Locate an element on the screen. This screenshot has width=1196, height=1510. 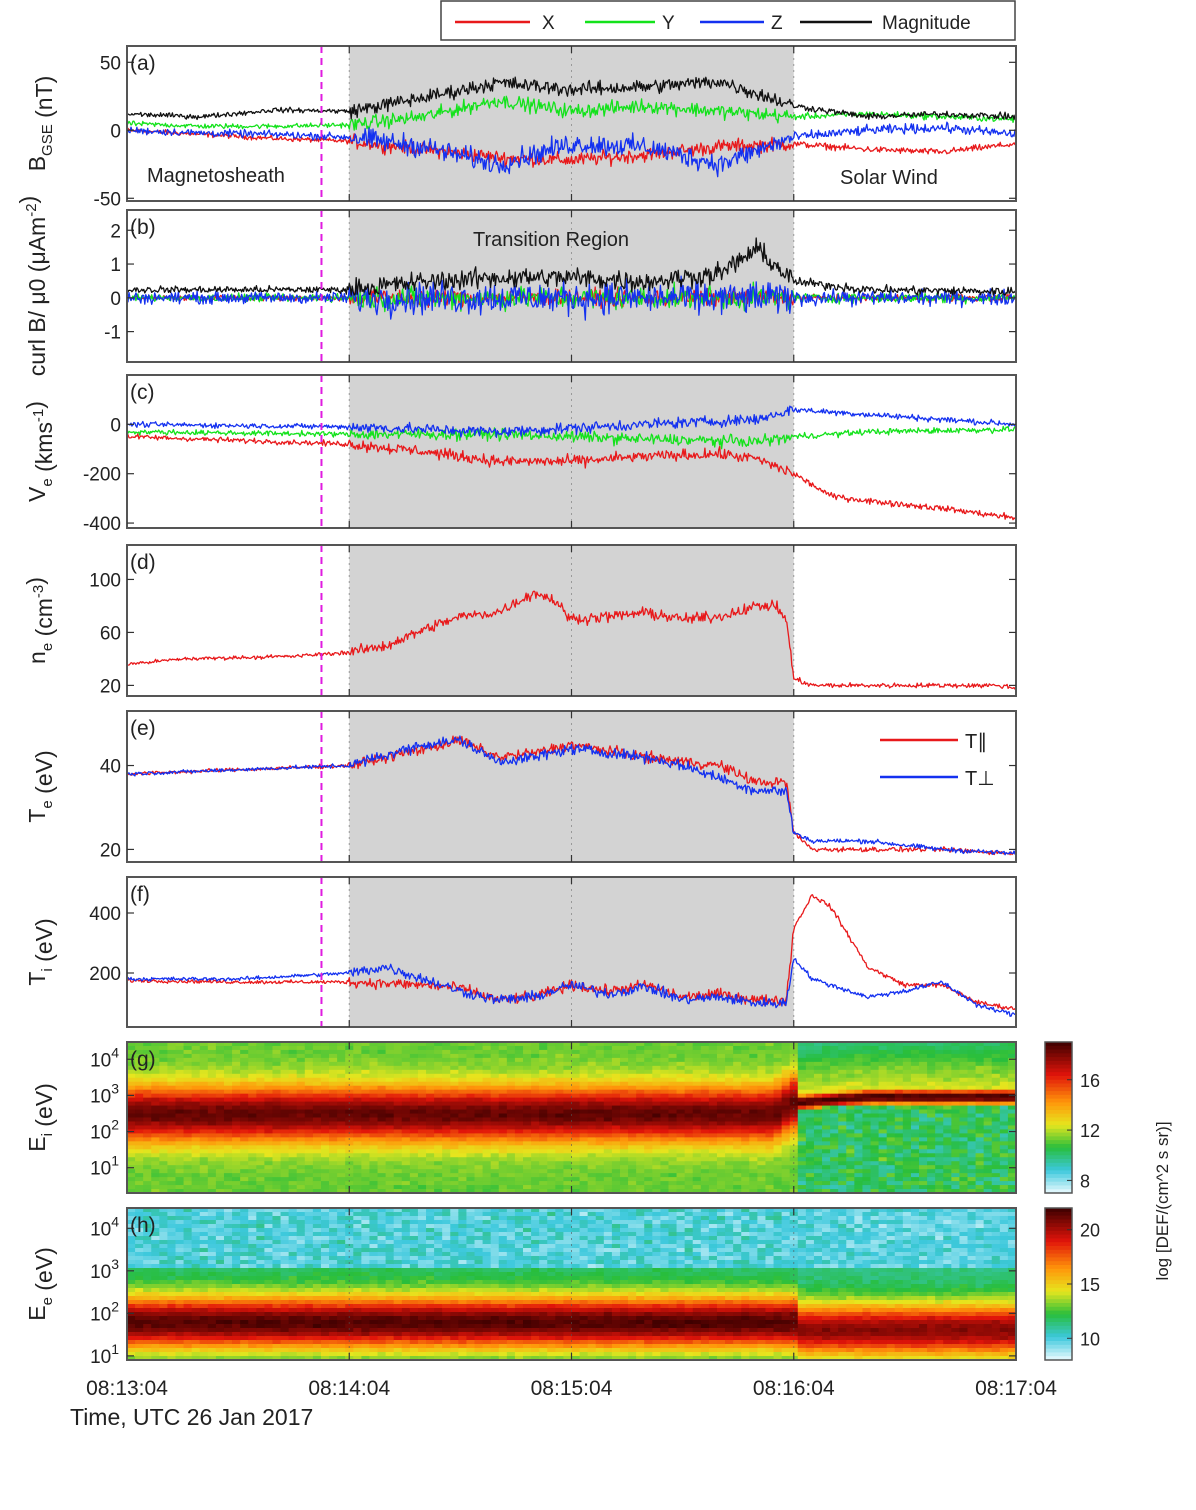
y-tick-label: -200 is located at coordinates (102, 475).